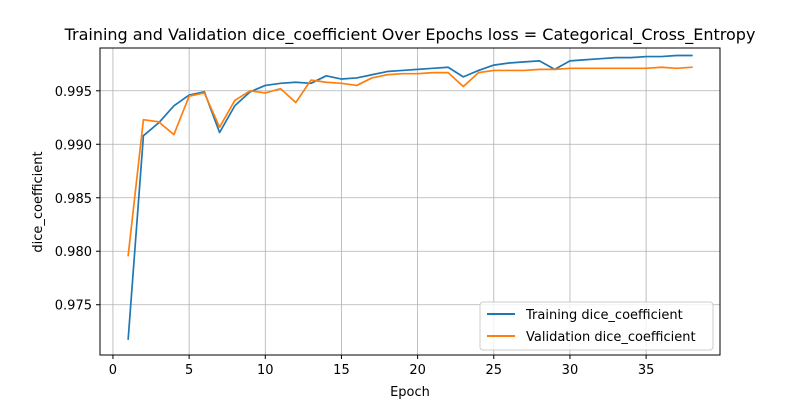  I want to click on x-tick-label: 5, so click(189, 370).